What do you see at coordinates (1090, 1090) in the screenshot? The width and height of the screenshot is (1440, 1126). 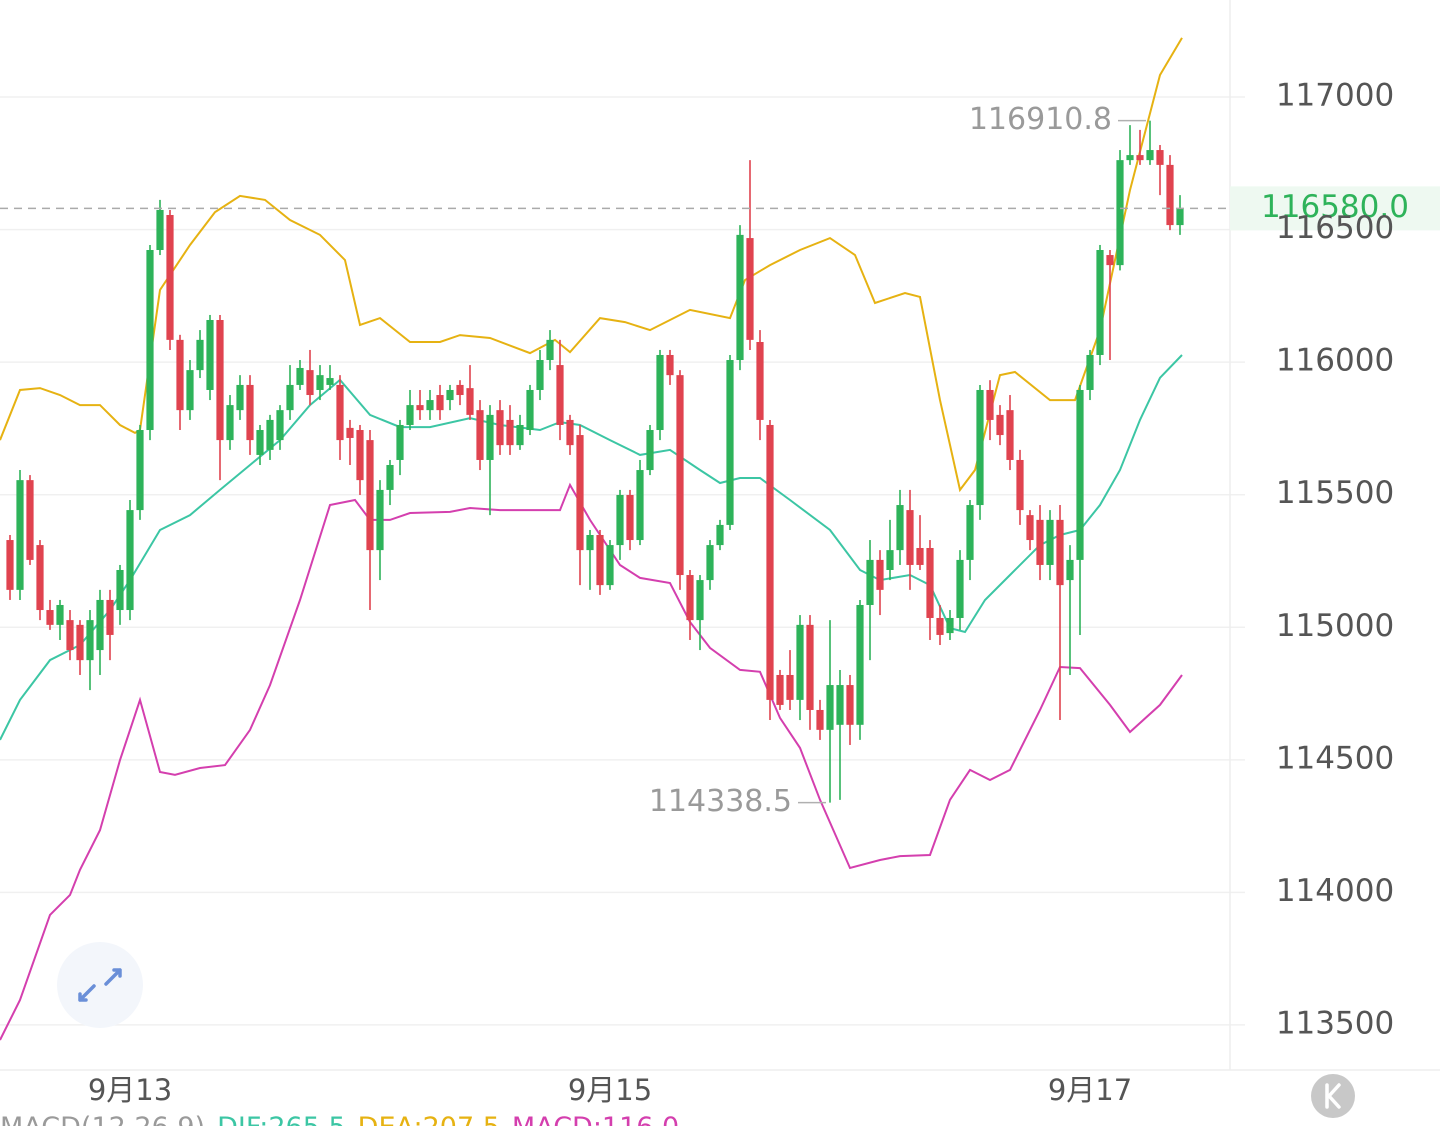 I see `x-tick-label: 9月17` at bounding box center [1090, 1090].